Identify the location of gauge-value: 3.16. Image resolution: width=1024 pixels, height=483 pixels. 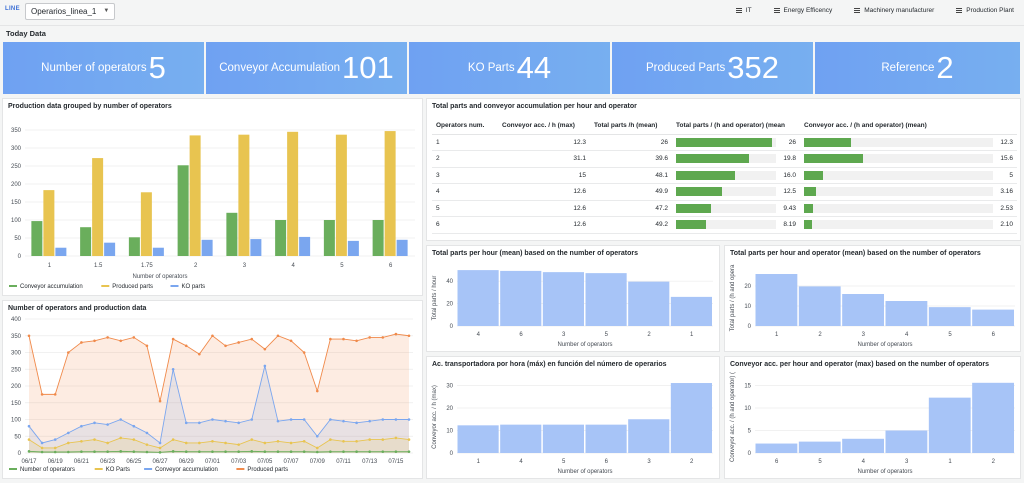
(1006, 192).